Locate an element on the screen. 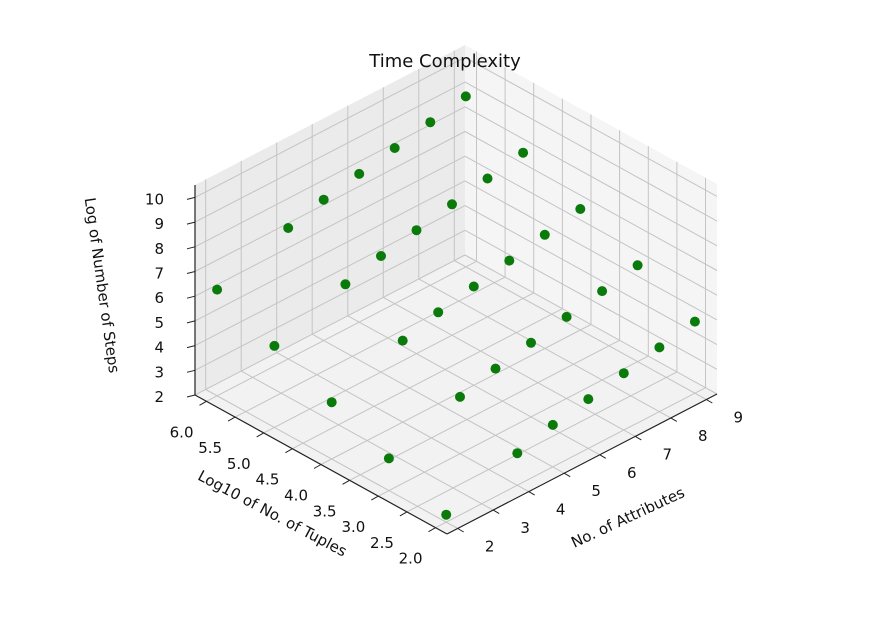  x-tick-label: 6 is located at coordinates (632, 473).